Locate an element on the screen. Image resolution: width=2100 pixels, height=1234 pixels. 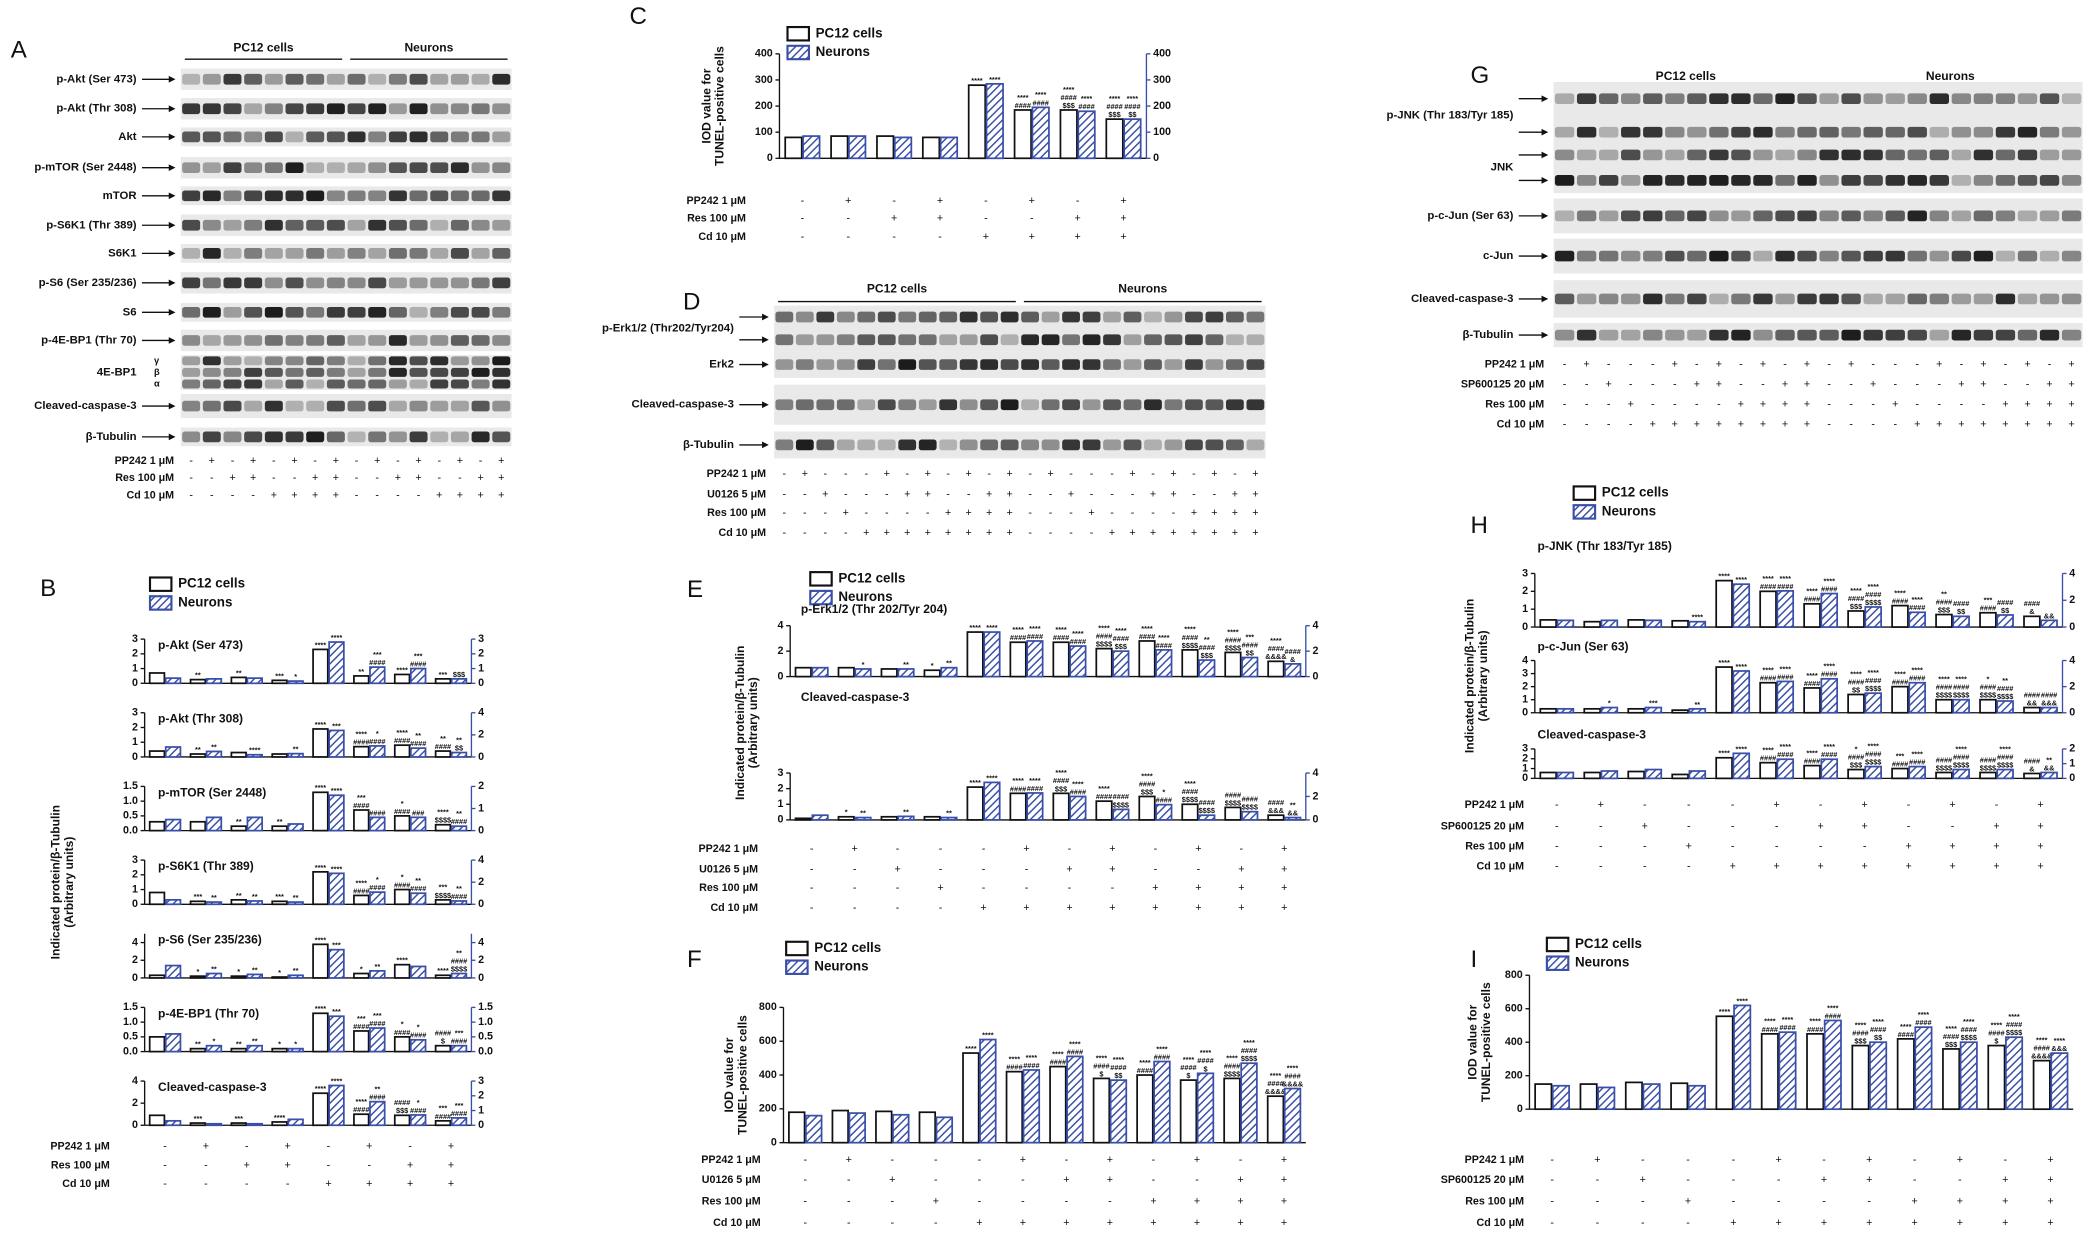
treatment-label: Cd 10 μM is located at coordinates (1521, 425).